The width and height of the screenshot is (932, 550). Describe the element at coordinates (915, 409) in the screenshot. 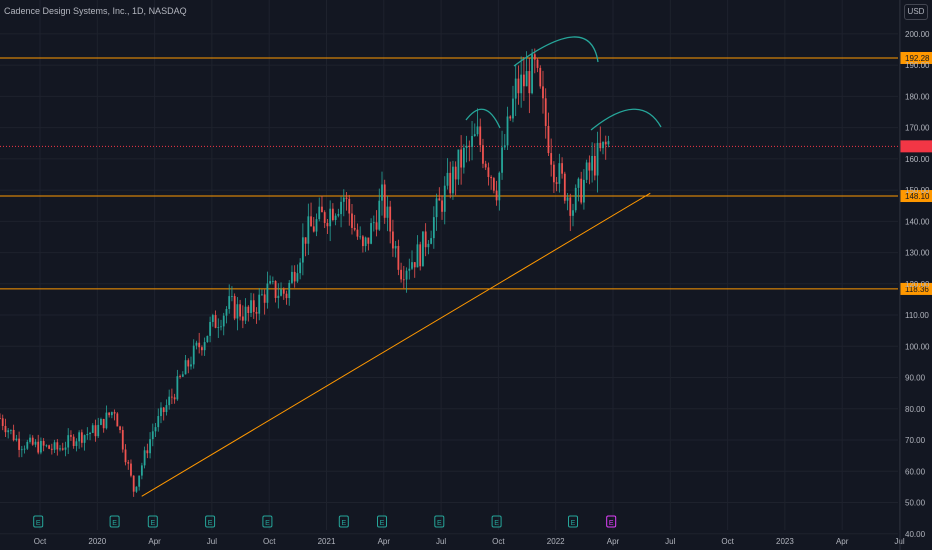

I see `y-tick-label: 80.00` at that location.